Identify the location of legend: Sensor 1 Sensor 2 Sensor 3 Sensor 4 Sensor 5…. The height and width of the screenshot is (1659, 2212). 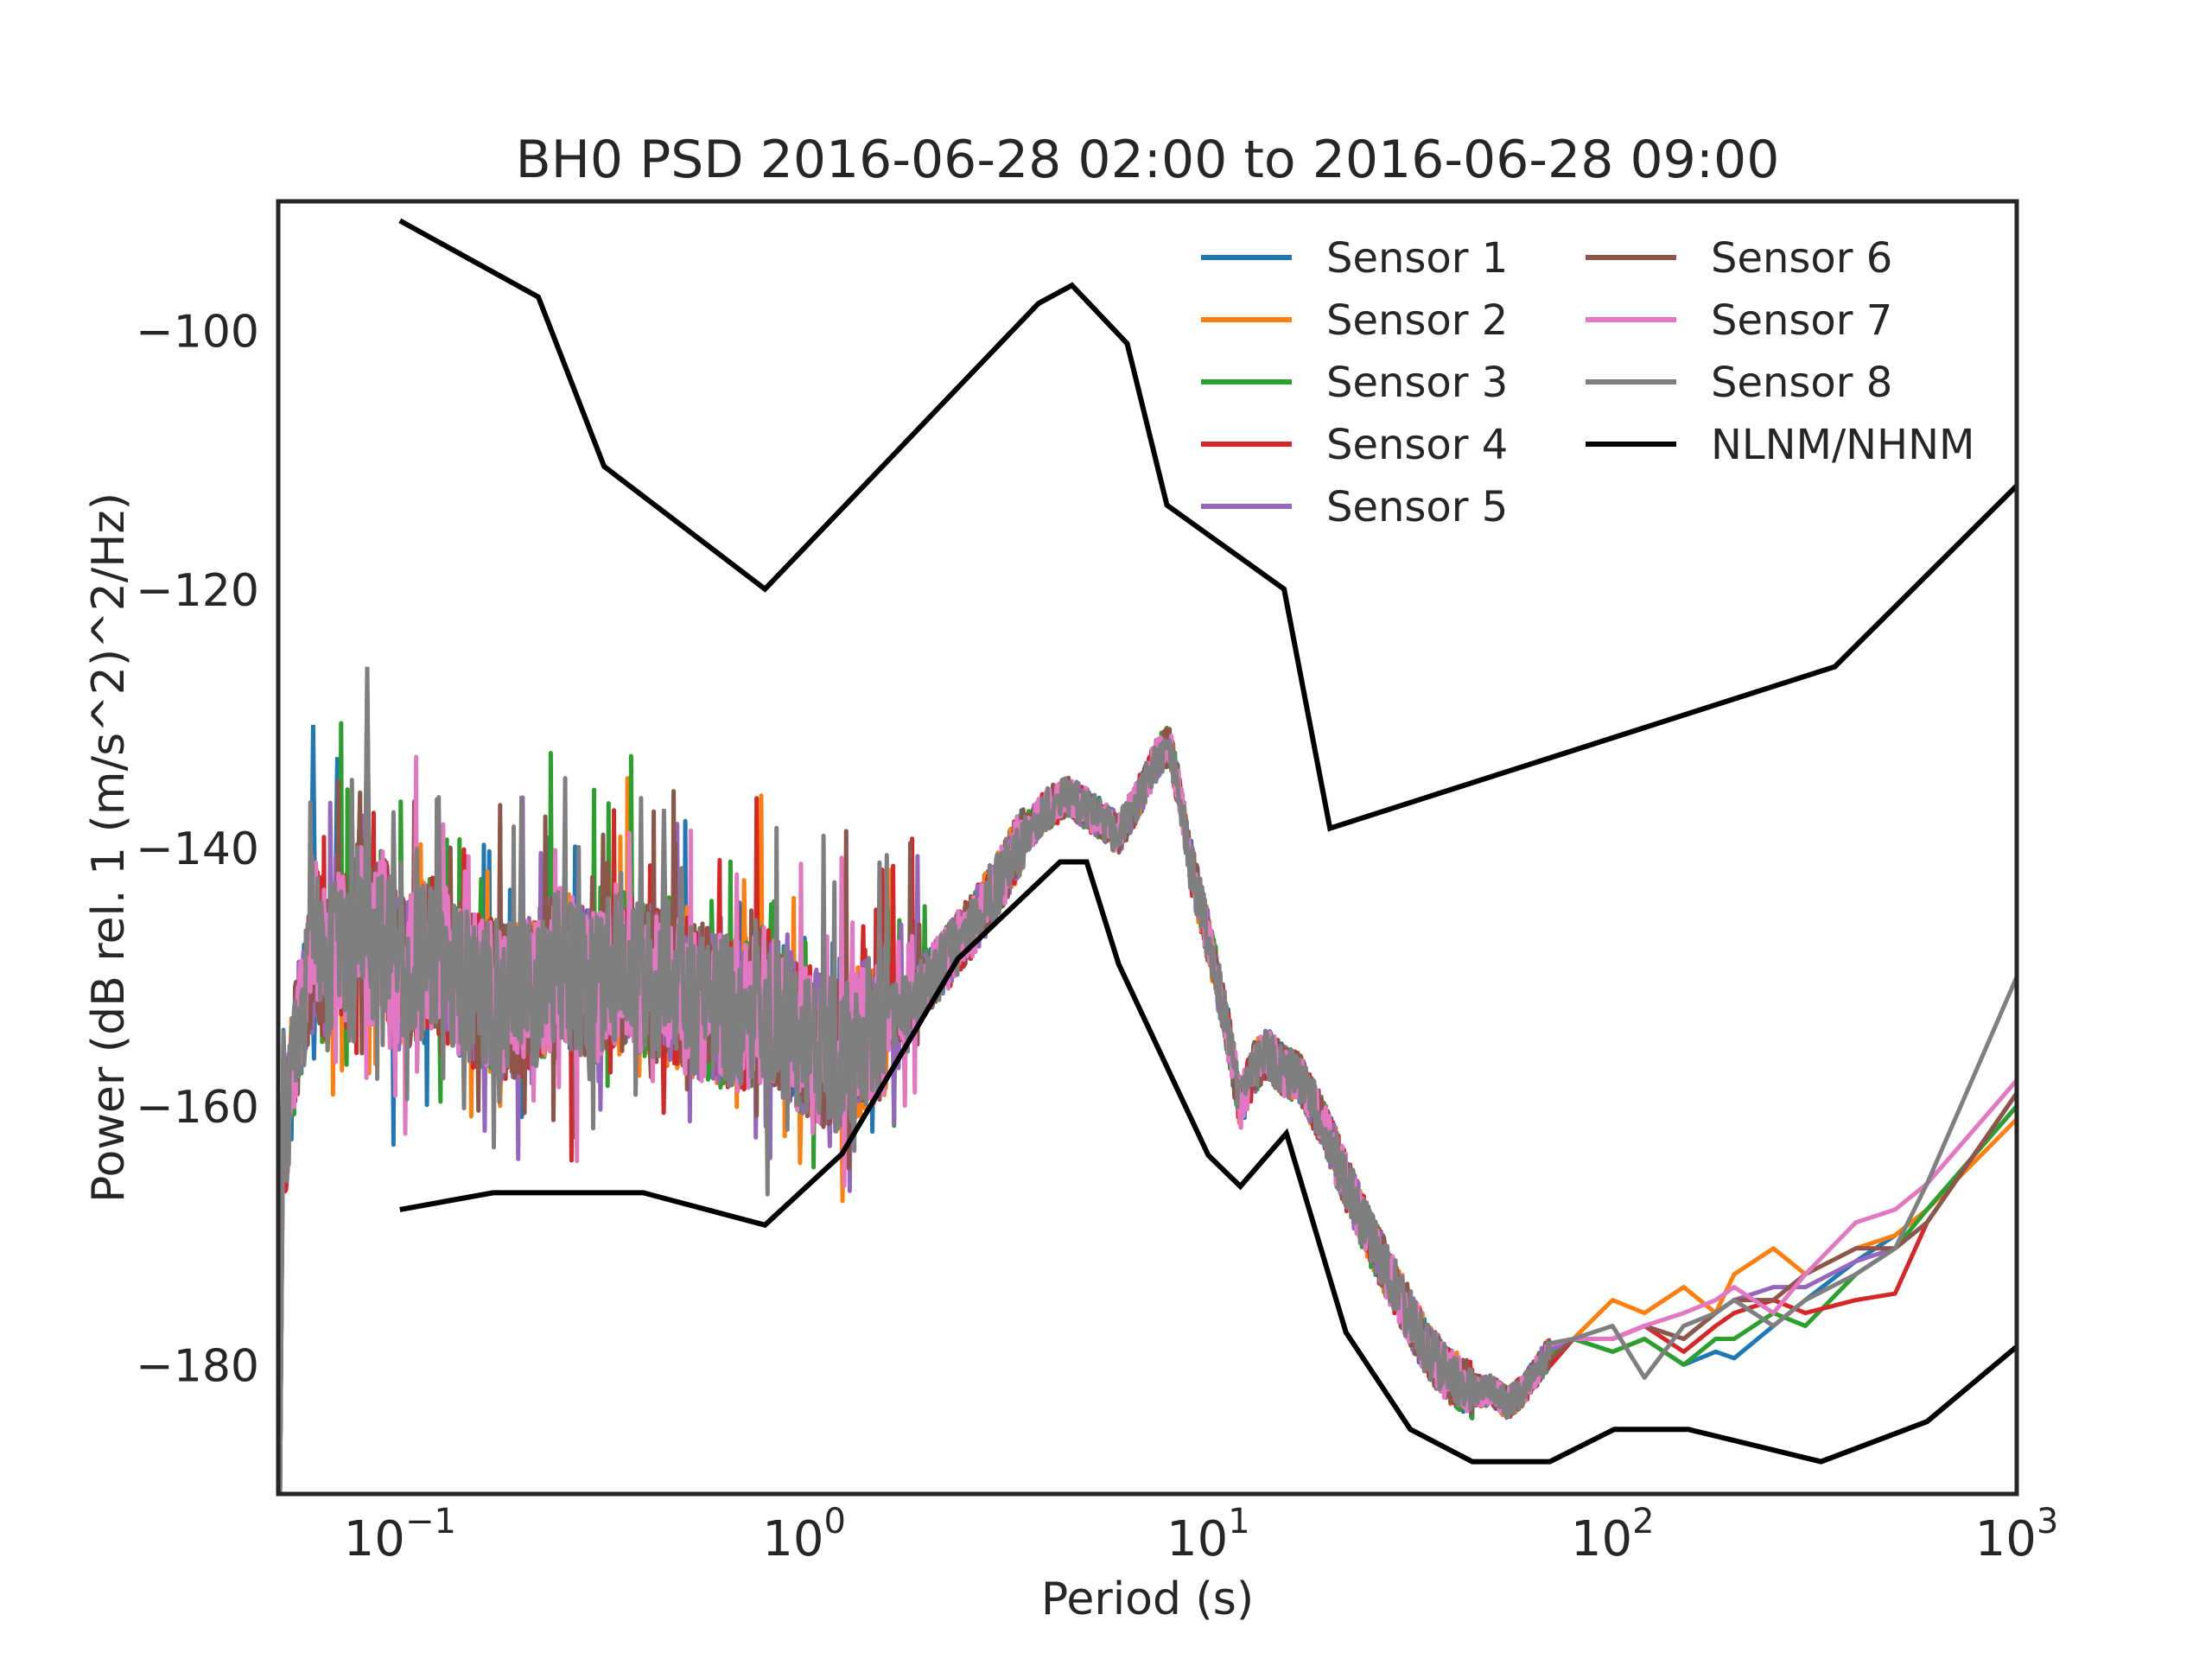
(1587, 382).